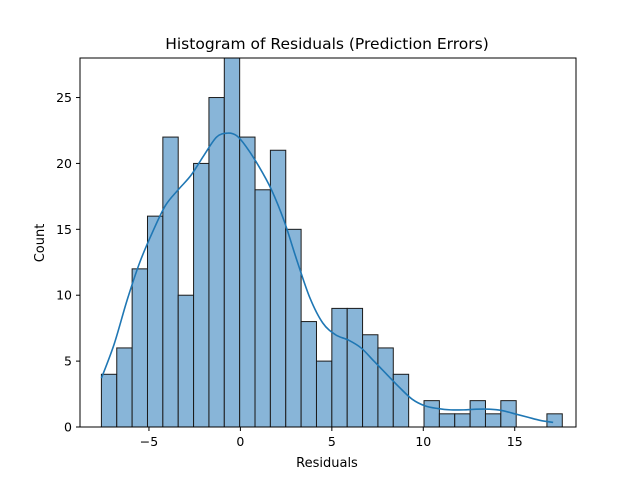 The image size is (640, 480). I want to click on y-tick-label: 15, so click(64, 229).